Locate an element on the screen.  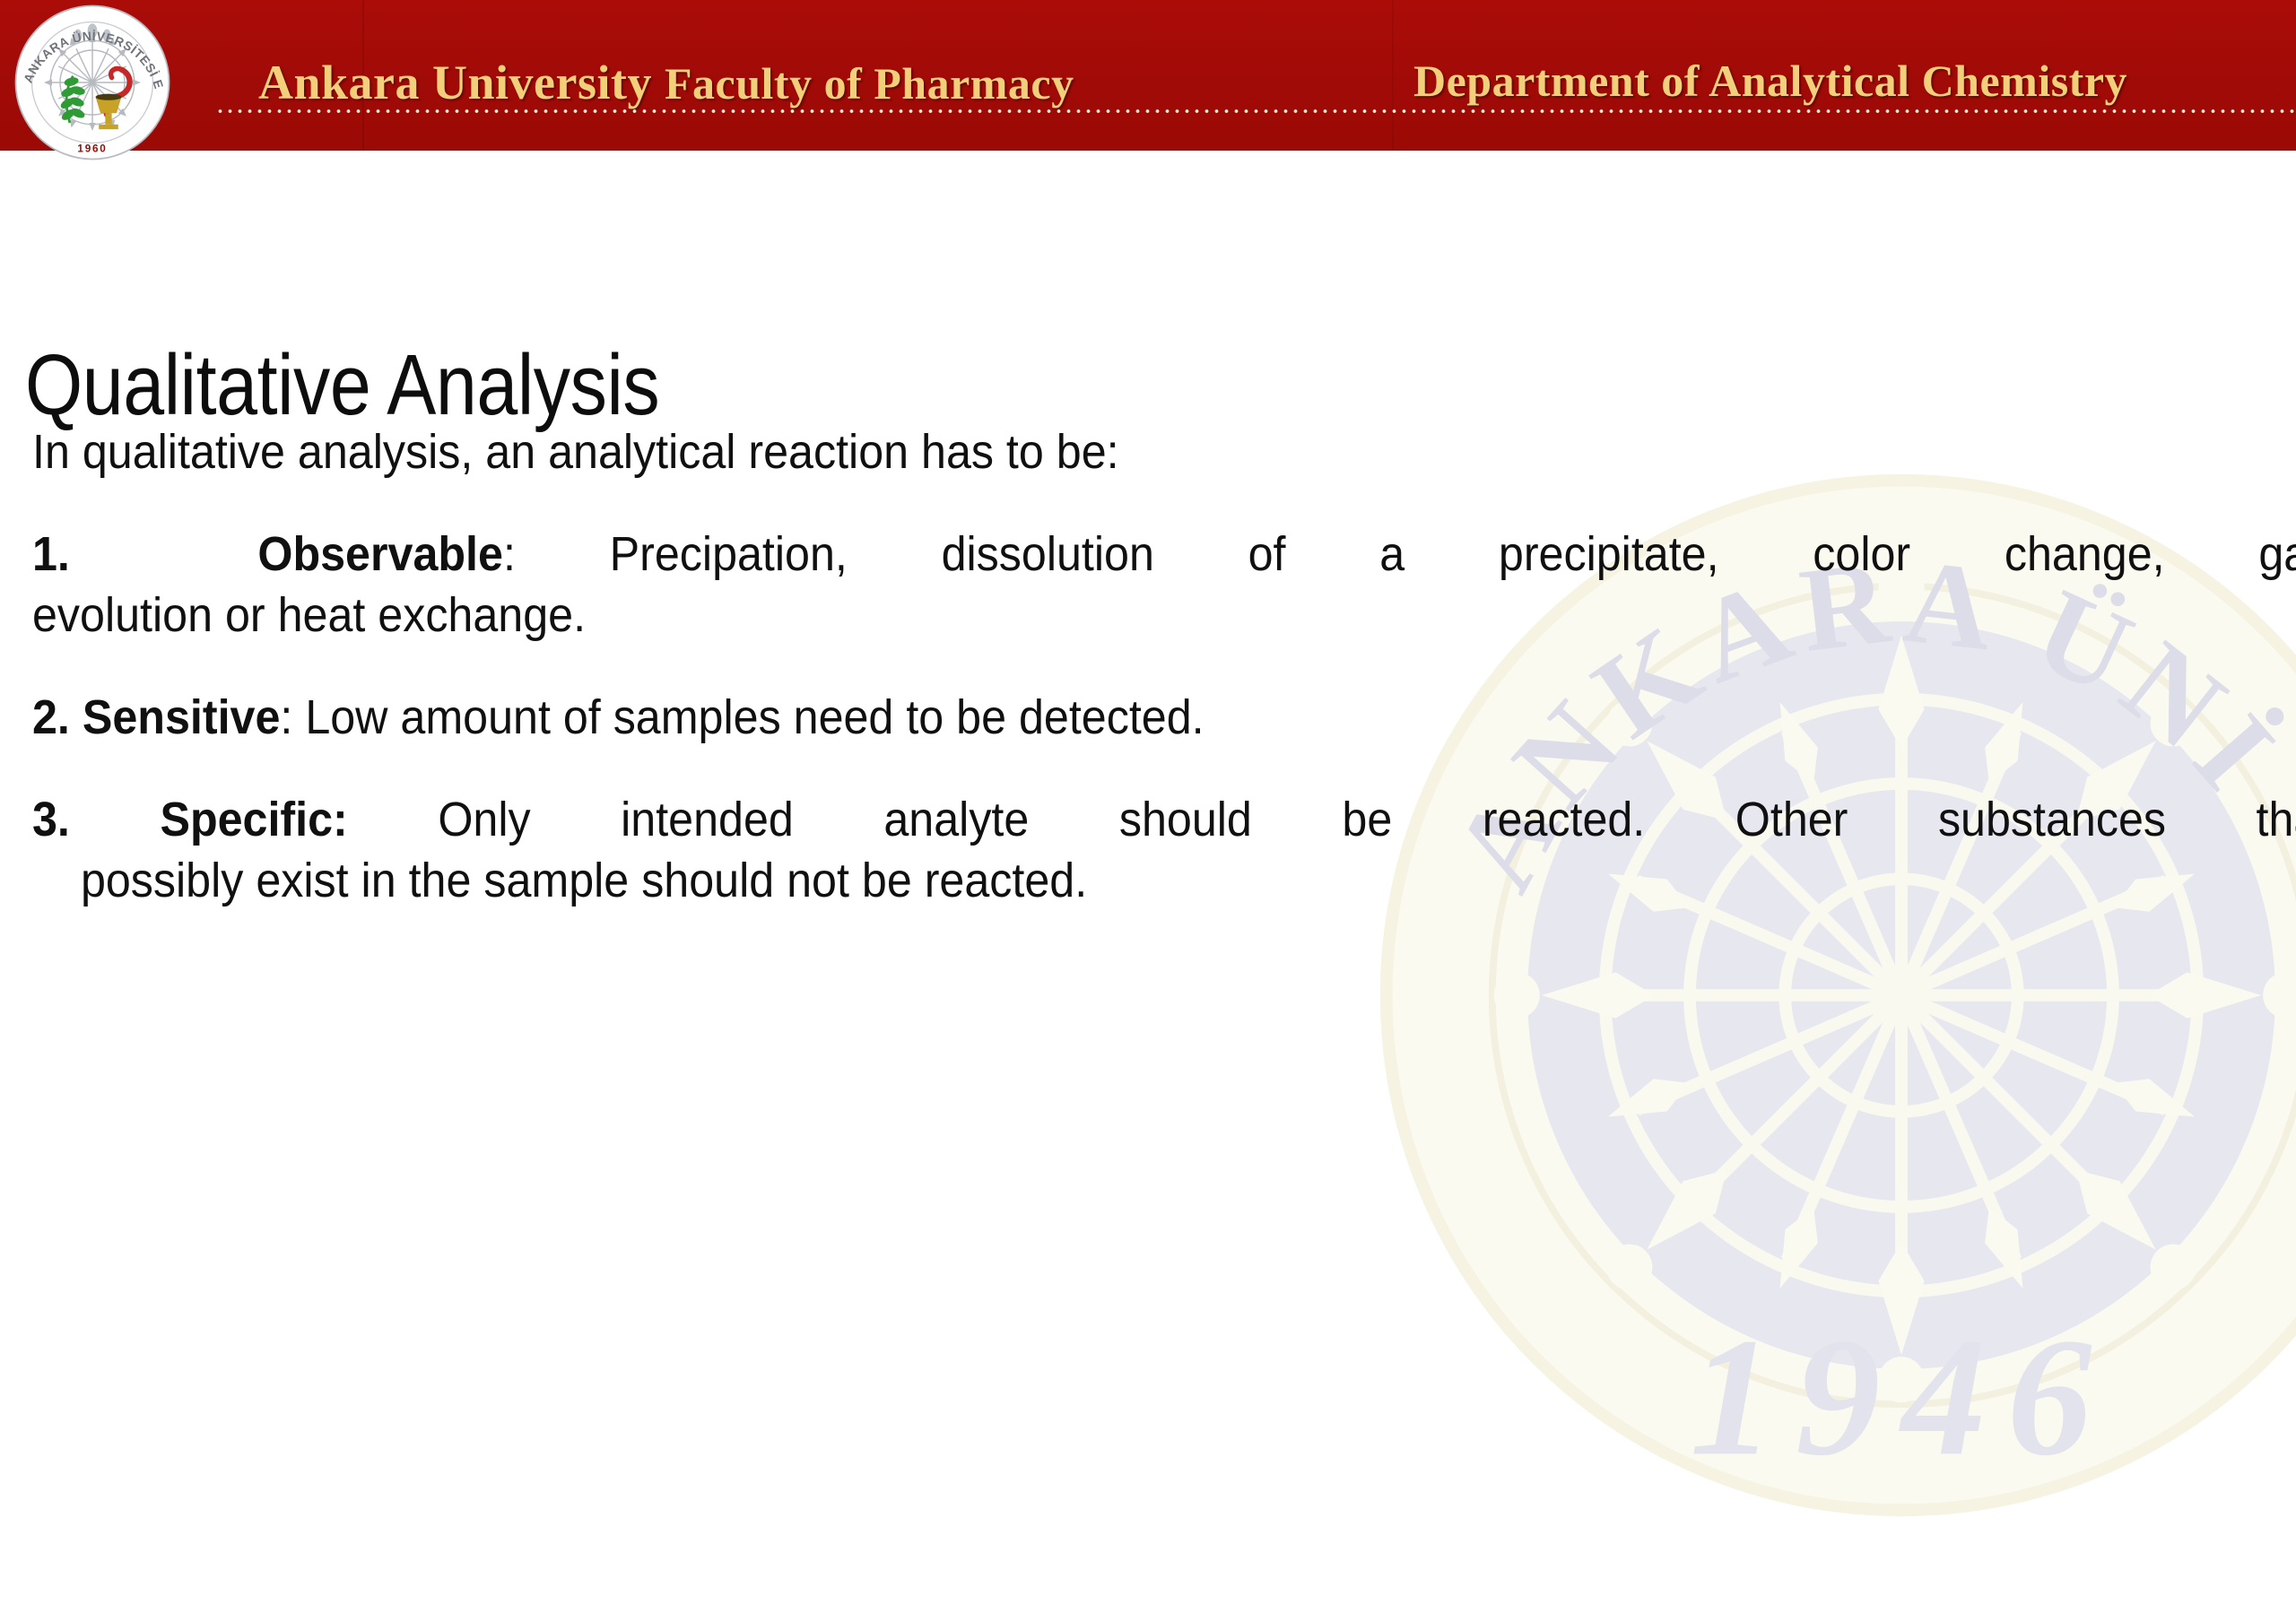
page-title: Qualitative Analysis is located at coordinates (342, 385).